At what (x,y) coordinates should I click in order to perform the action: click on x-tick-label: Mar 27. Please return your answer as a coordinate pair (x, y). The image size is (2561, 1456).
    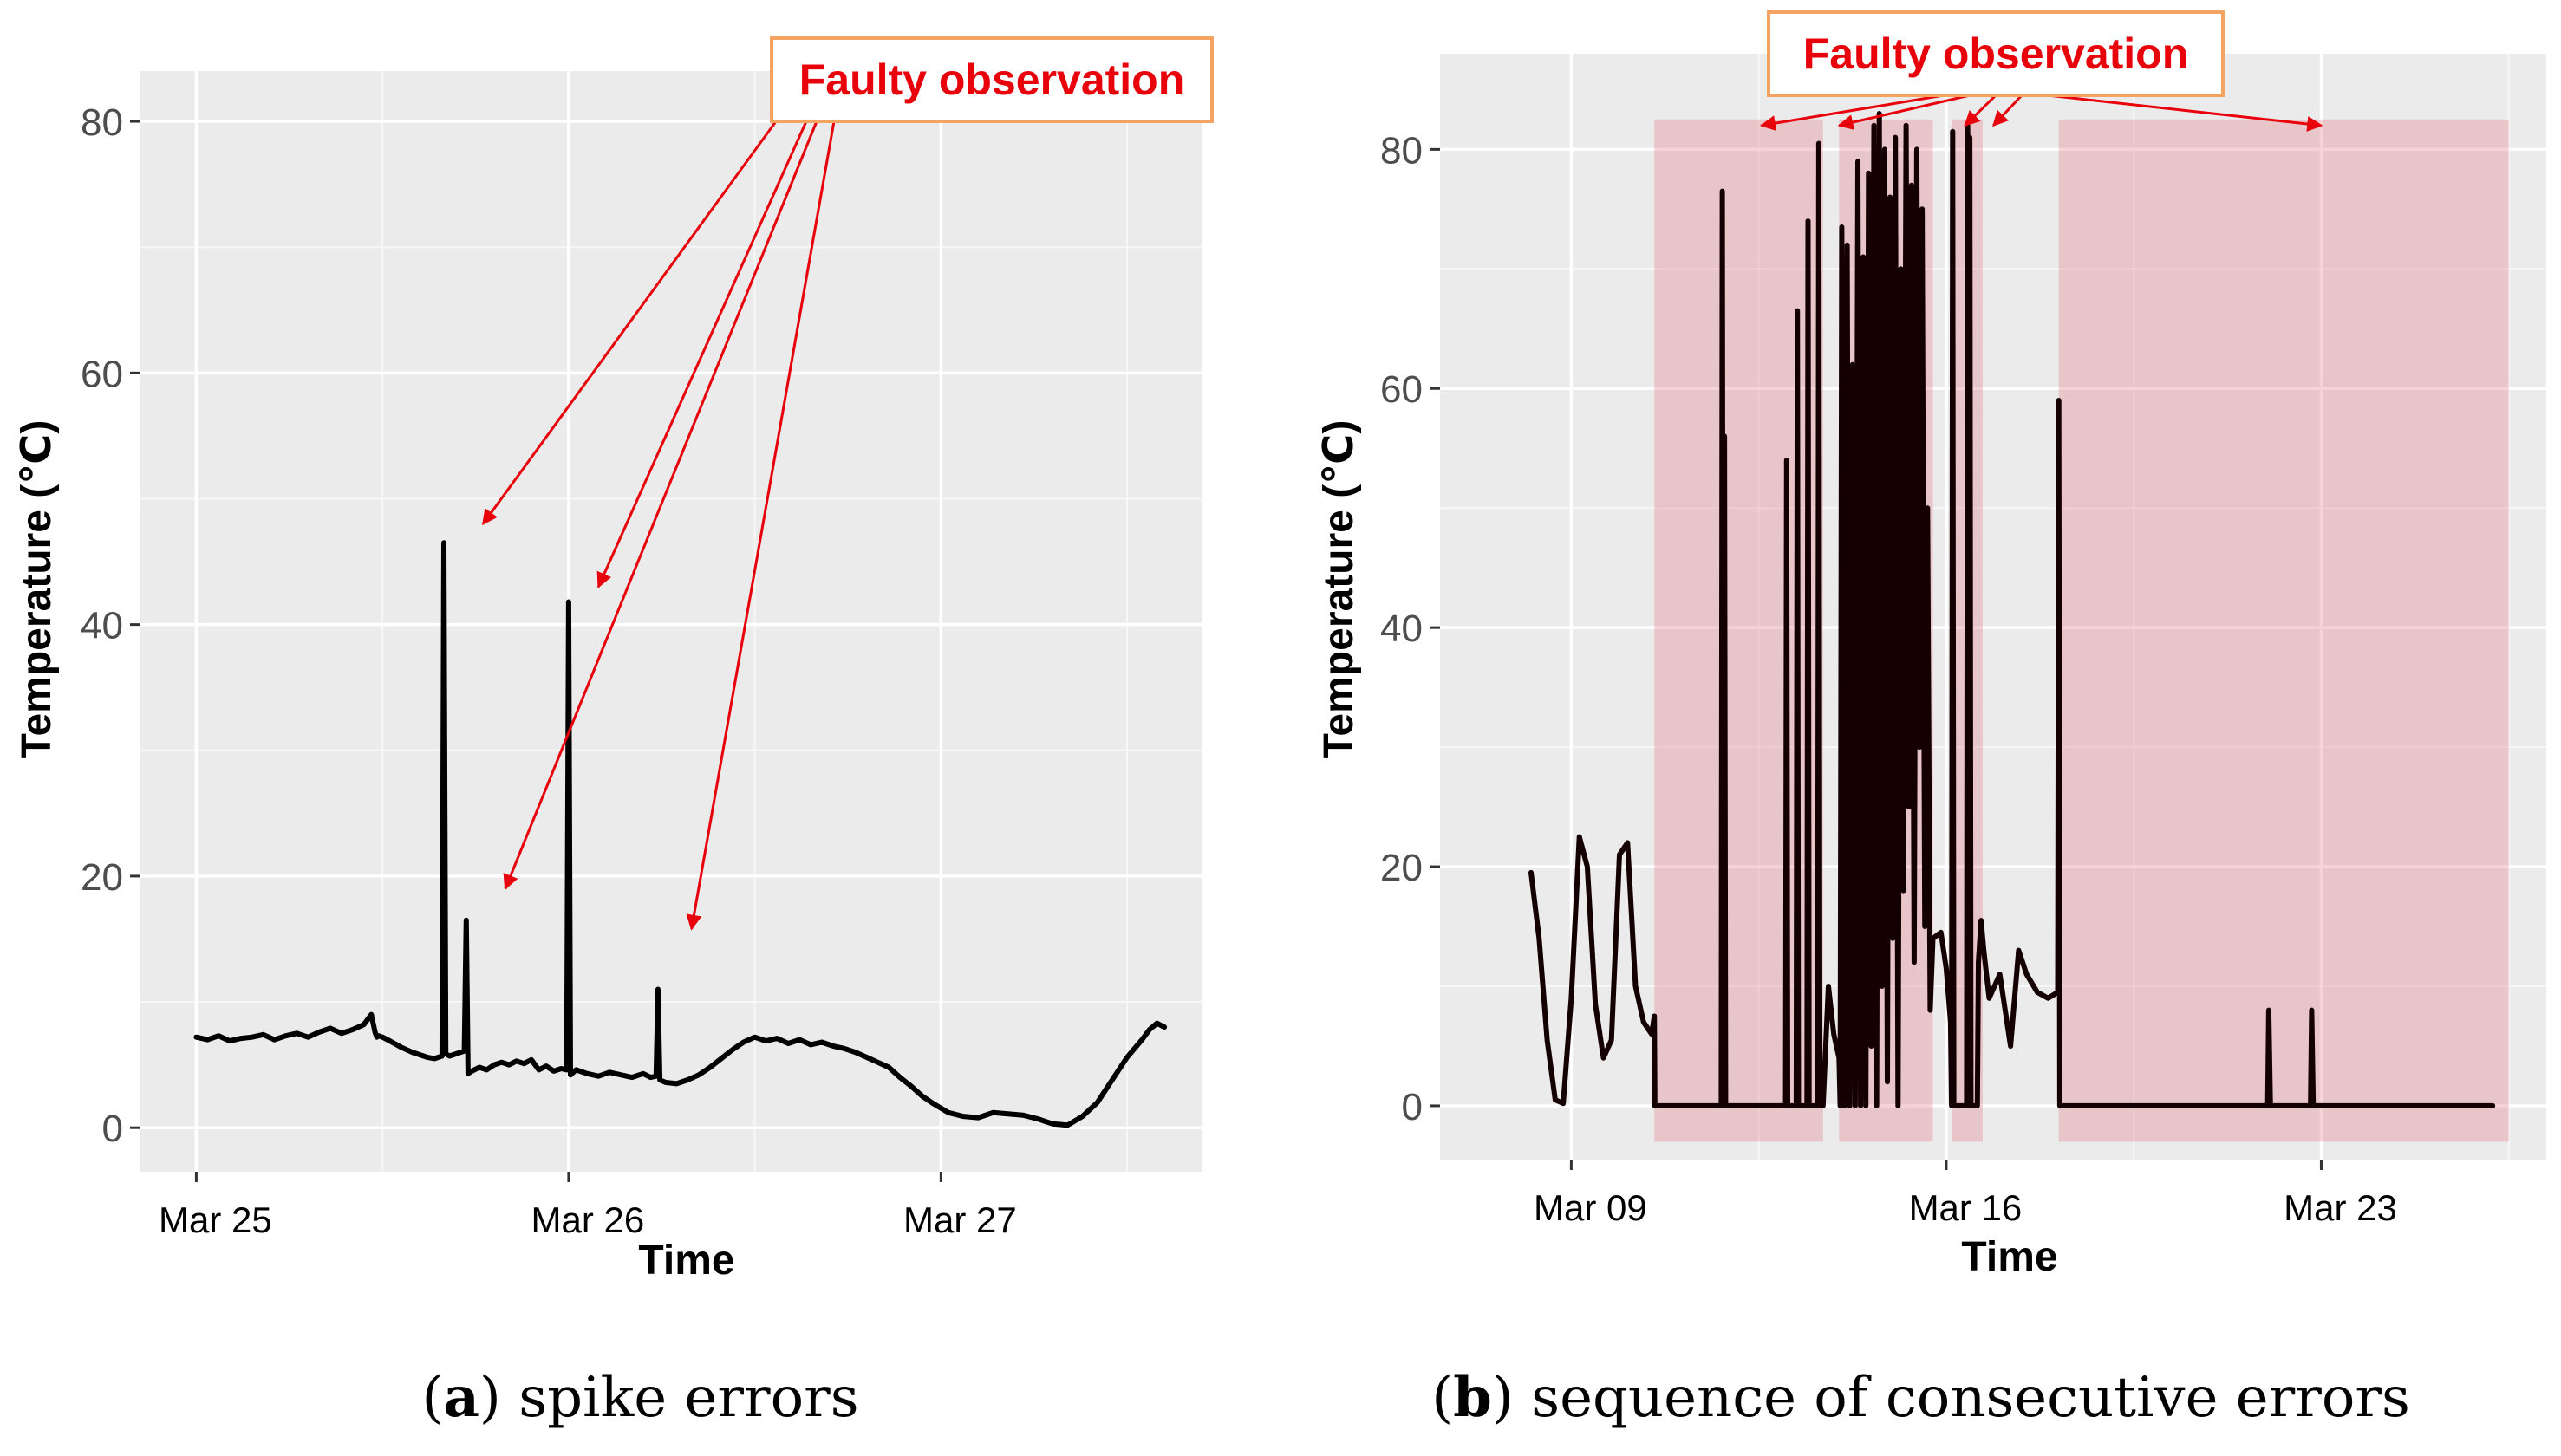
    Looking at the image, I should click on (960, 1219).